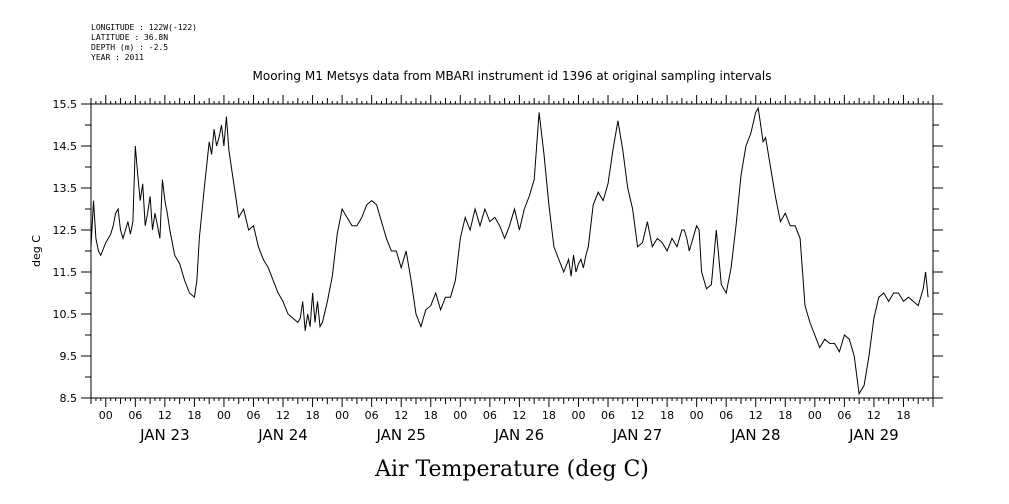  I want to click on x-day-tick-label: JAN 23, so click(164, 435).